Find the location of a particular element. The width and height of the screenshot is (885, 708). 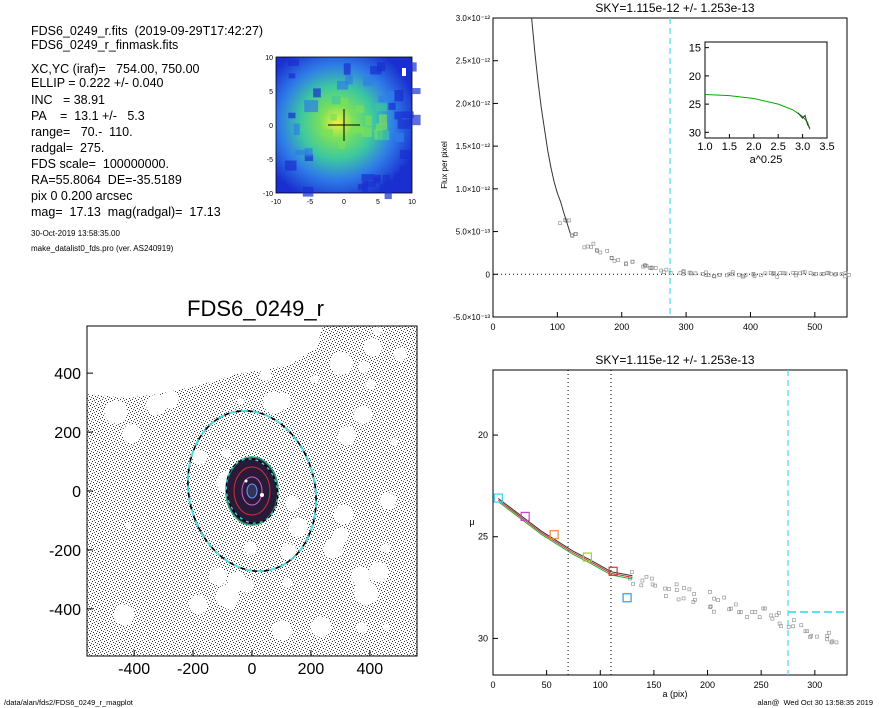

fit-ellipse-inner-dashed is located at coordinates (252, 491).